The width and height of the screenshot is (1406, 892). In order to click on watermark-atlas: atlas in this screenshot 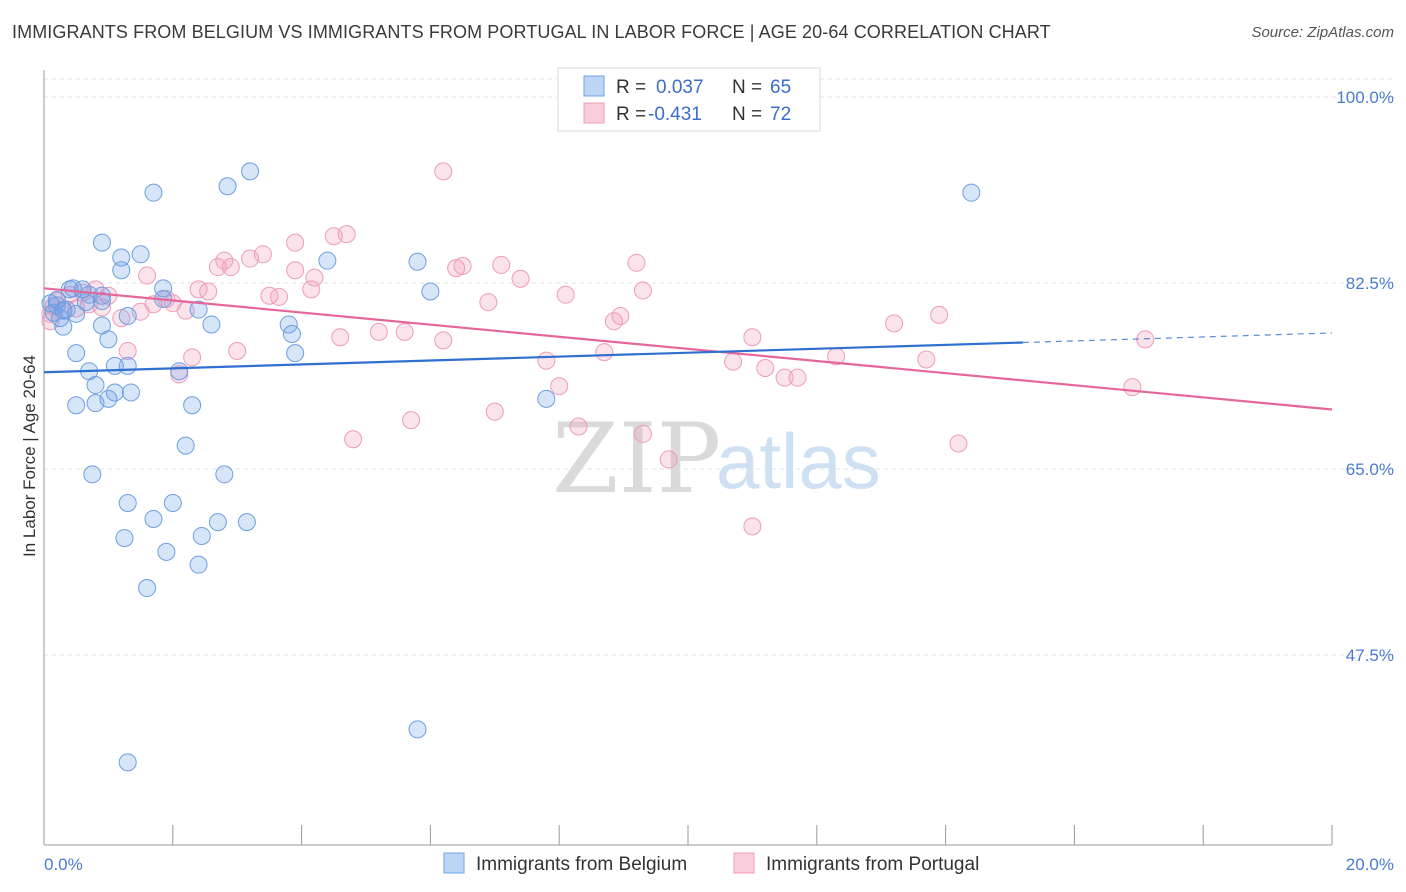, I will do `click(798, 461)`.